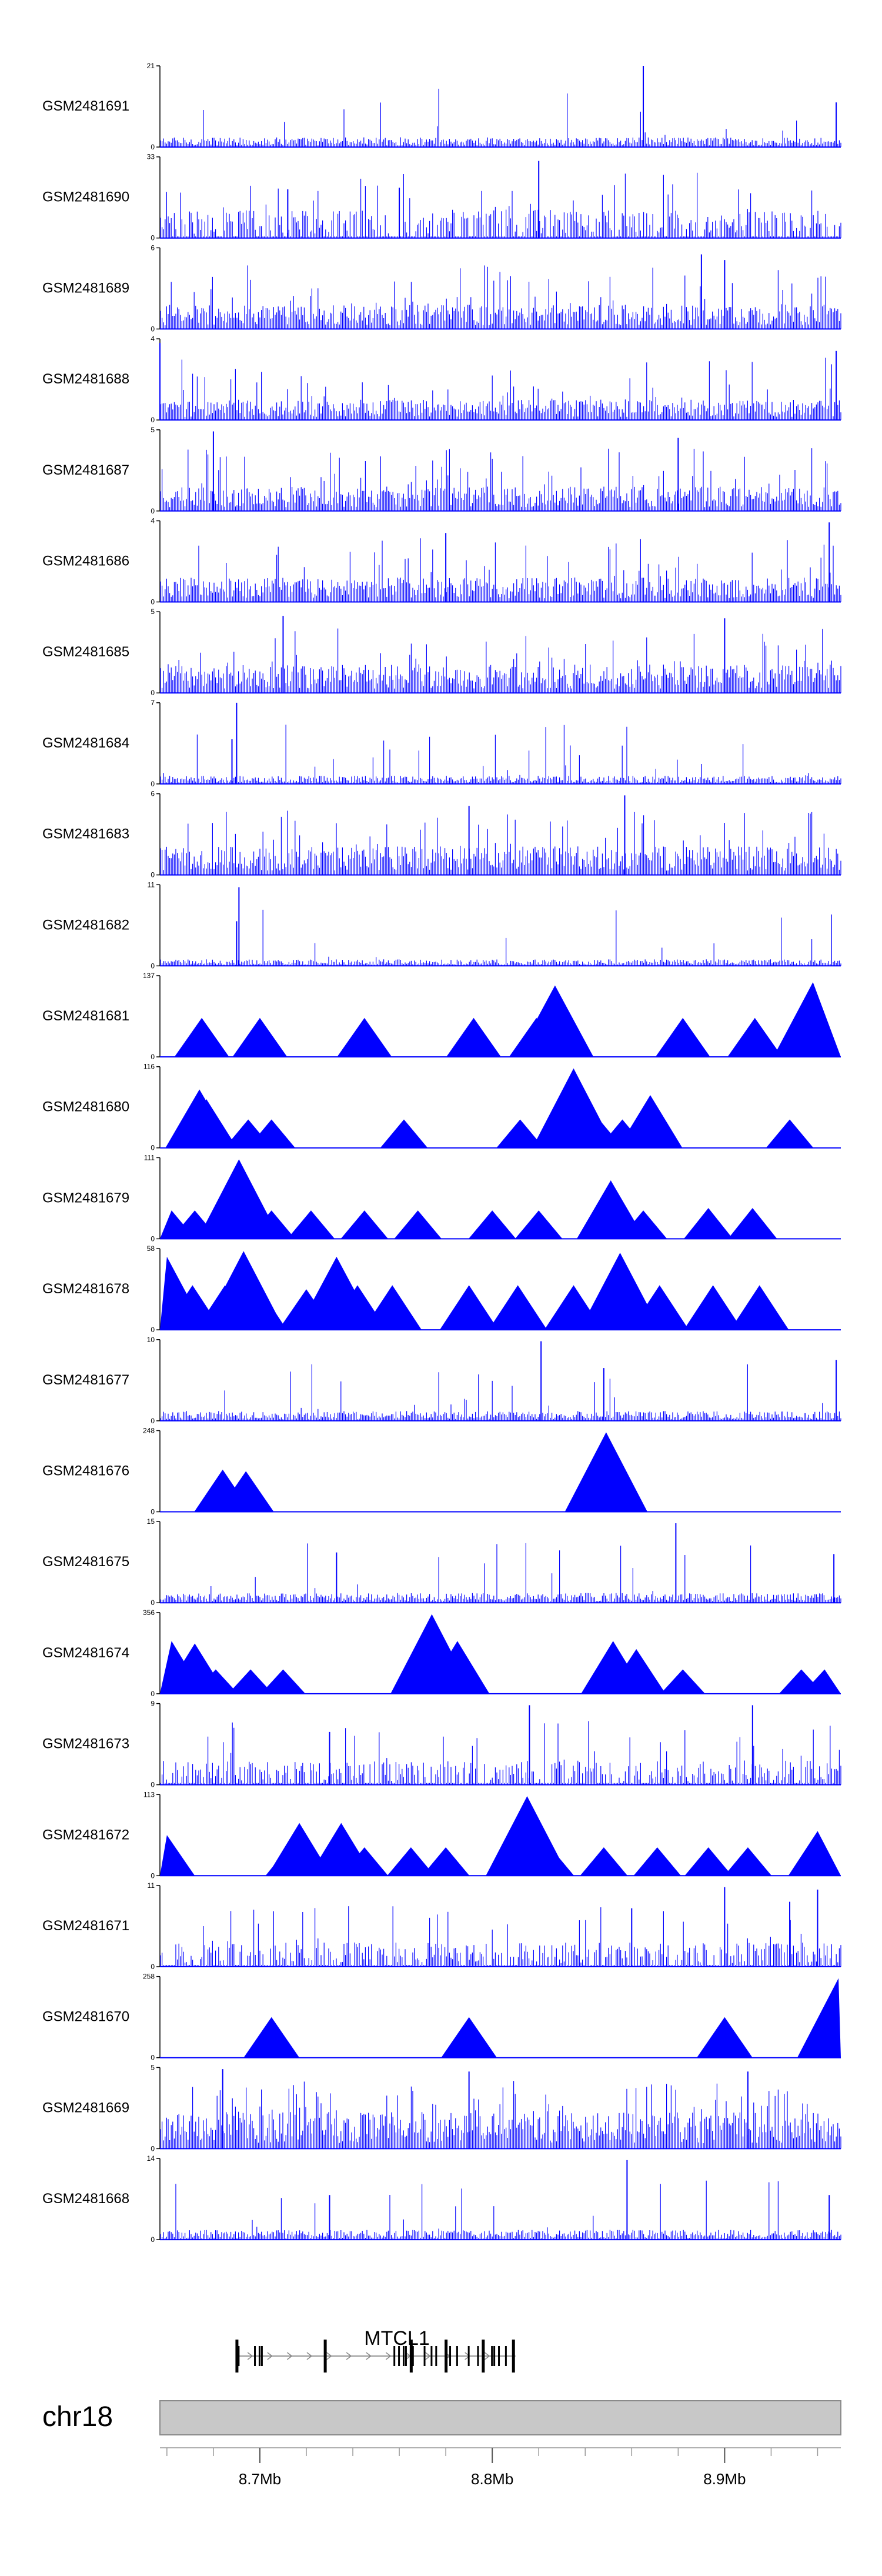 The width and height of the screenshot is (882, 2576). What do you see at coordinates (153, 430) in the screenshot?
I see `y-max-label: 5` at bounding box center [153, 430].